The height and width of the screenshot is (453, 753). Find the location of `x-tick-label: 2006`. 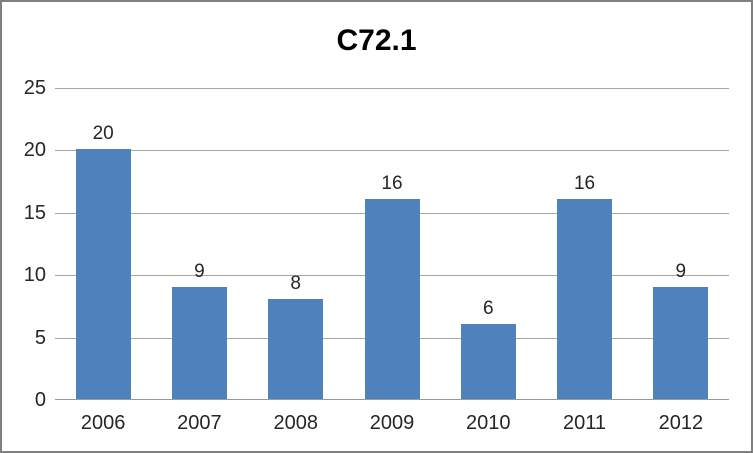

x-tick-label: 2006 is located at coordinates (103, 423).